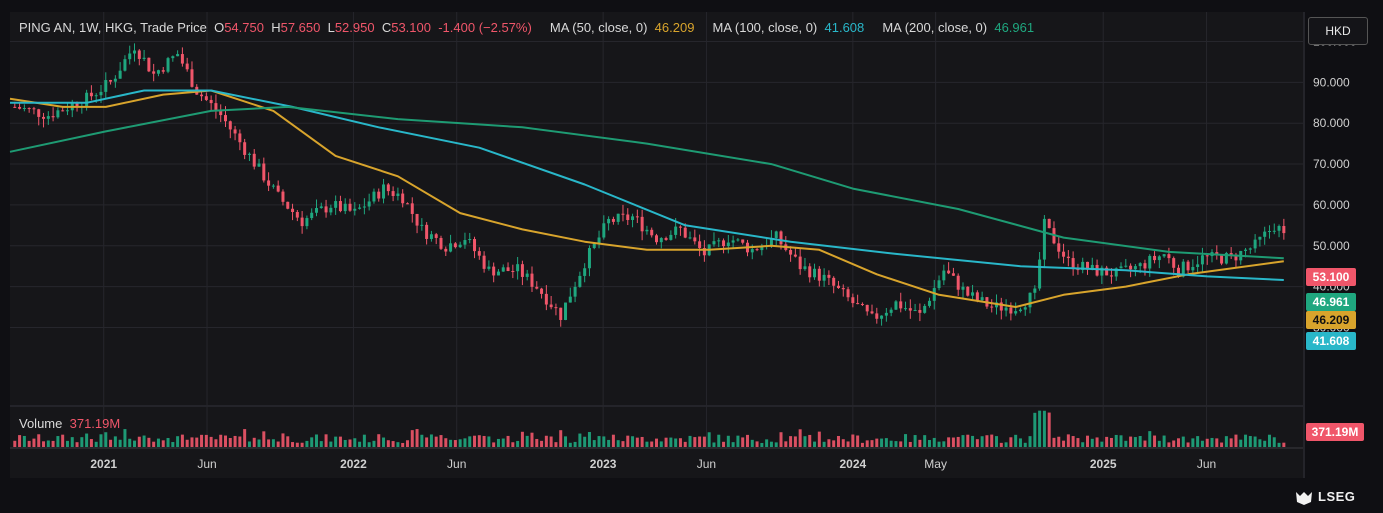 The image size is (1383, 513). Describe the element at coordinates (103, 464) in the screenshot. I see `x-tick-label: 2021` at that location.